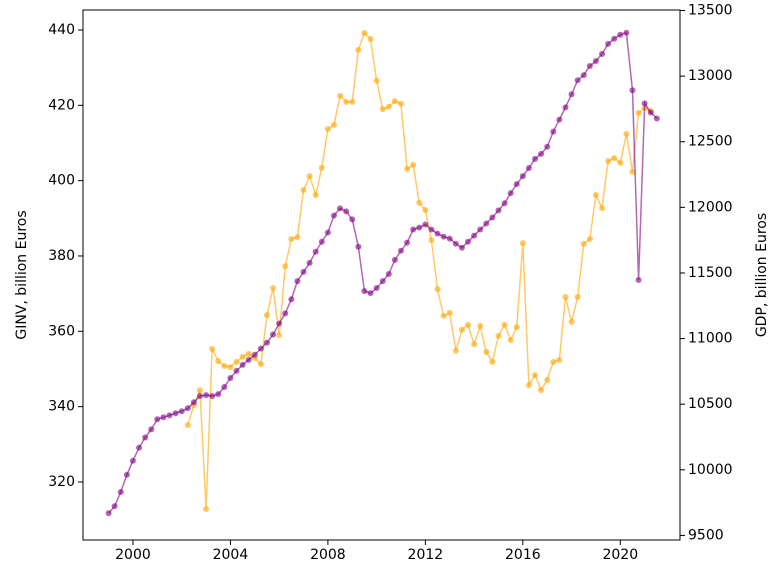 The height and width of the screenshot is (564, 769). I want to click on x-tick-label: 2000, so click(133, 555).